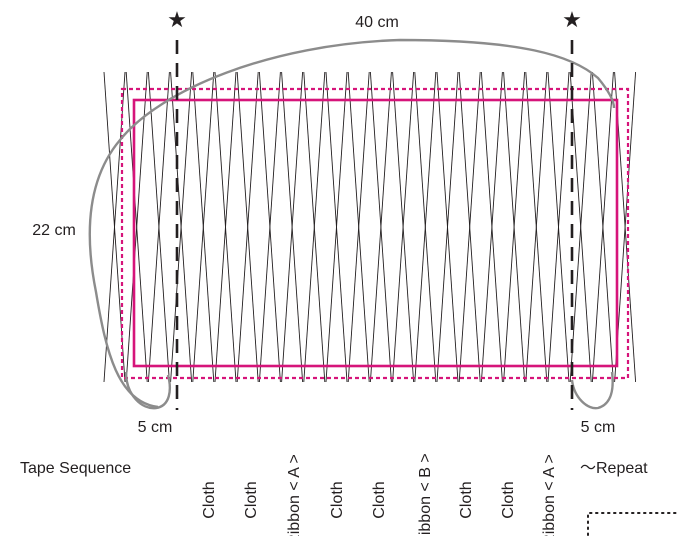 This screenshot has height=536, width=677. I want to click on dotted-corner-guide, so click(632, 524).